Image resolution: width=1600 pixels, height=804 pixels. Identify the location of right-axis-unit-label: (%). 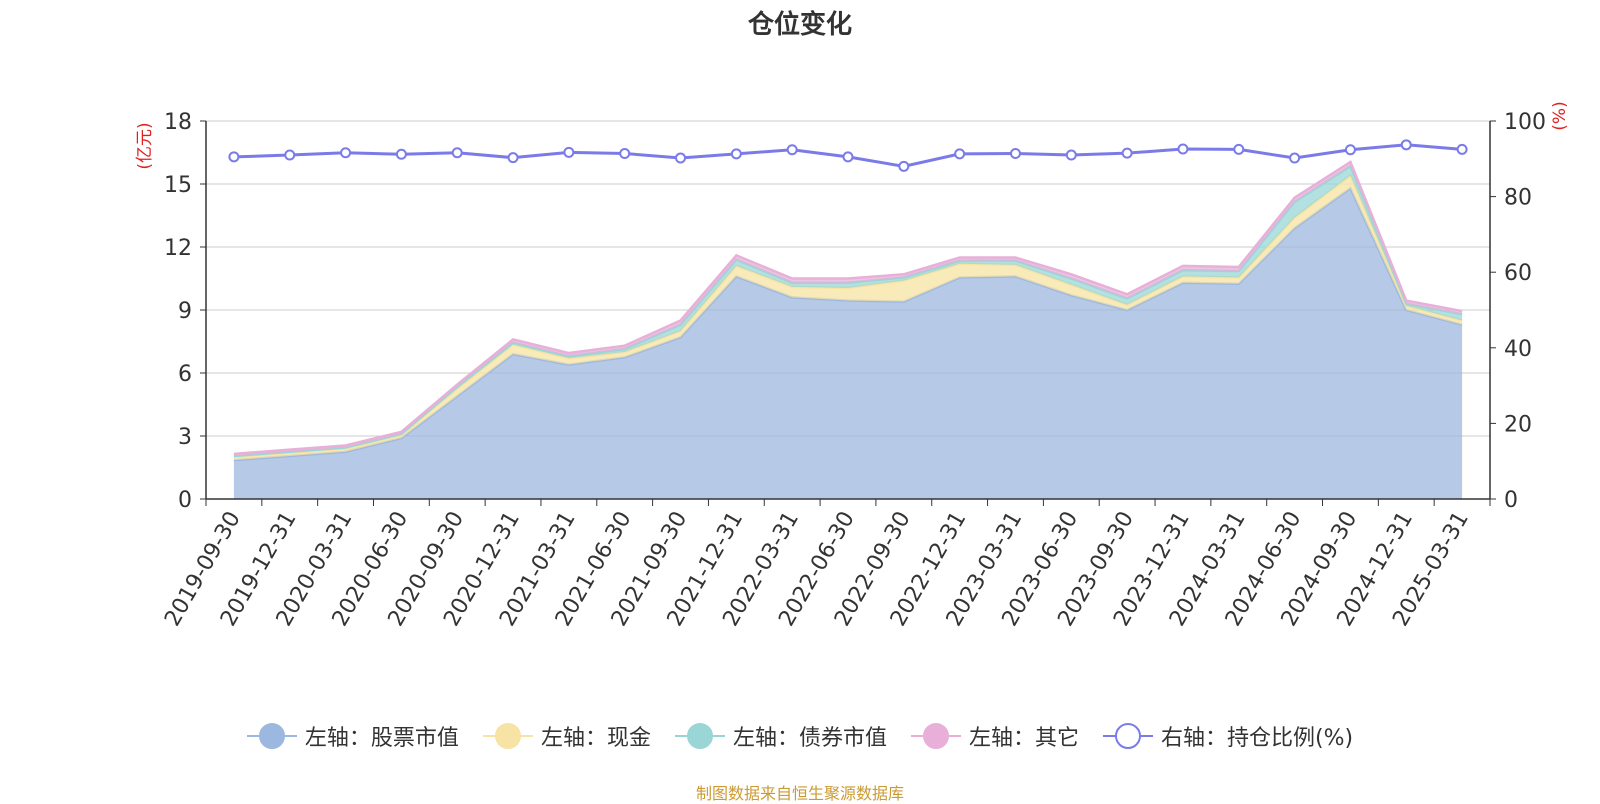
(1560, 115).